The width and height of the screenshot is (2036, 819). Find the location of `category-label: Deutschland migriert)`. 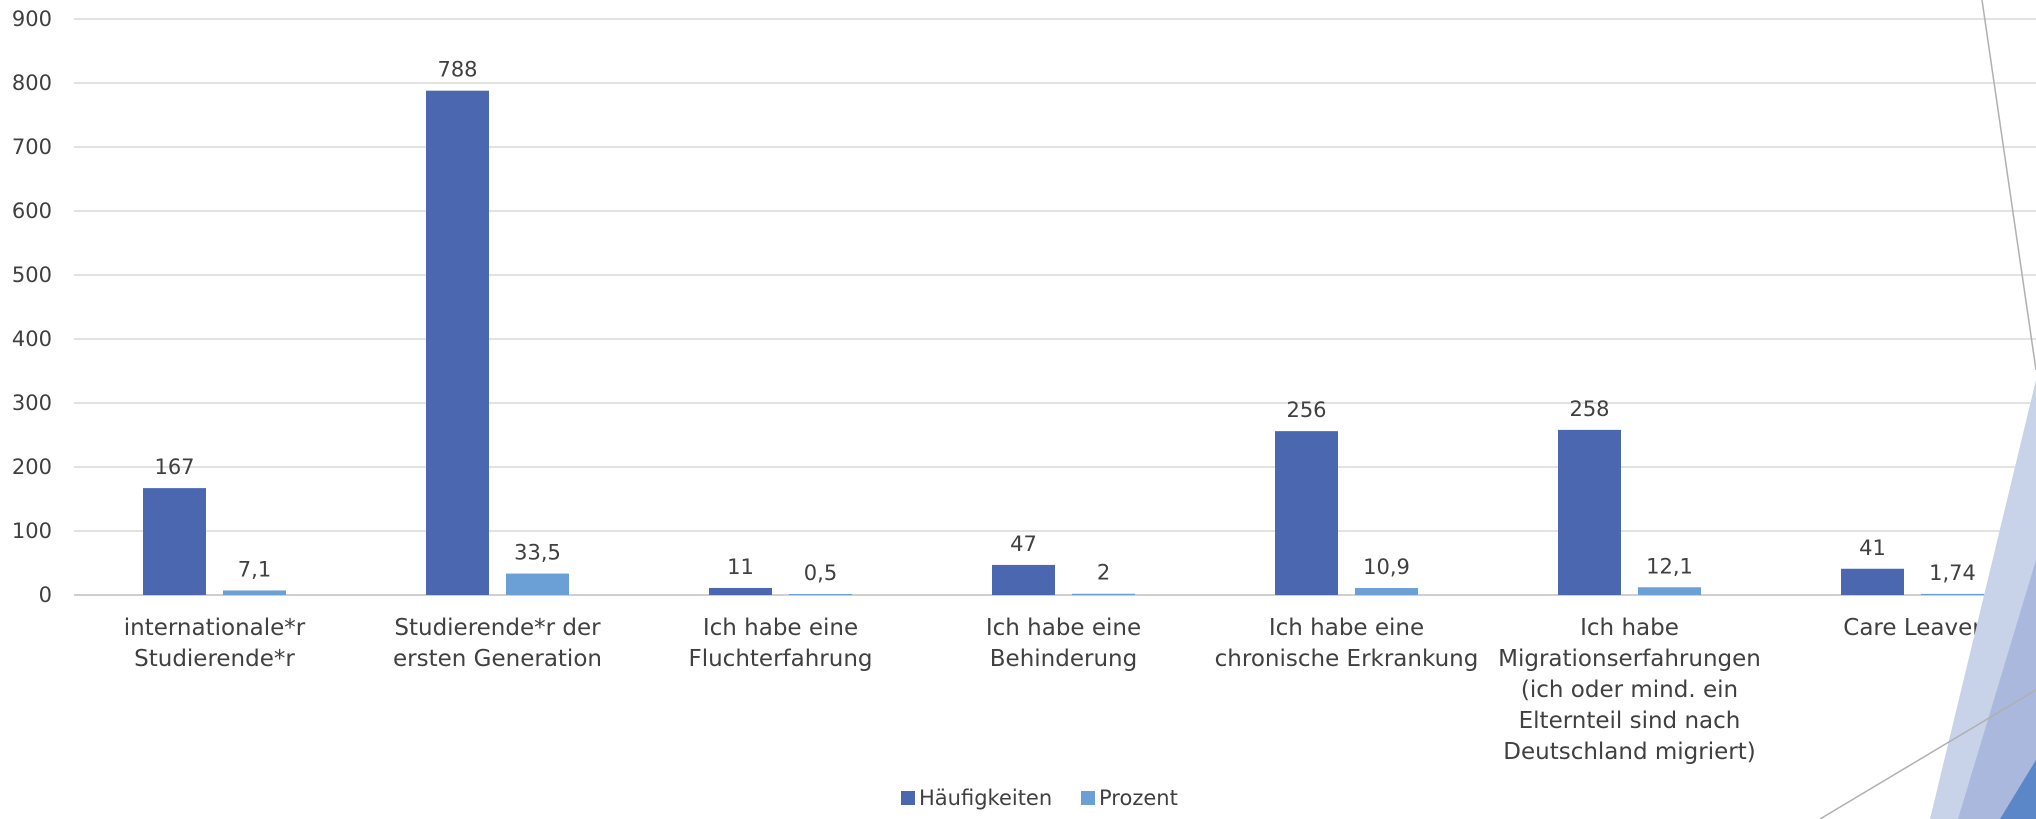

category-label: Deutschland migriert) is located at coordinates (1629, 752).